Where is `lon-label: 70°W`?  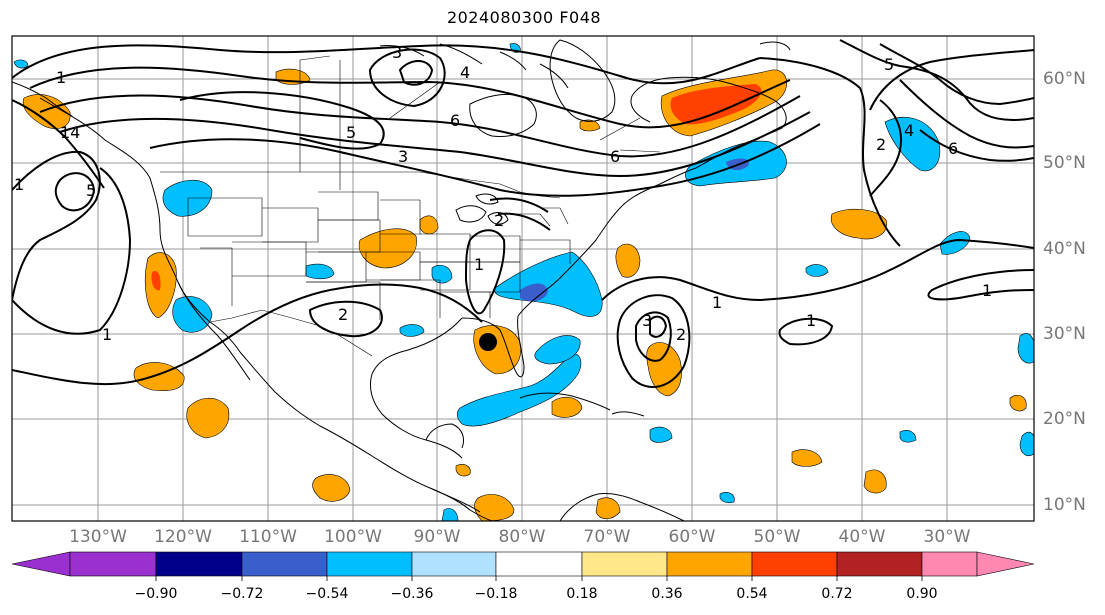 lon-label: 70°W is located at coordinates (607, 537).